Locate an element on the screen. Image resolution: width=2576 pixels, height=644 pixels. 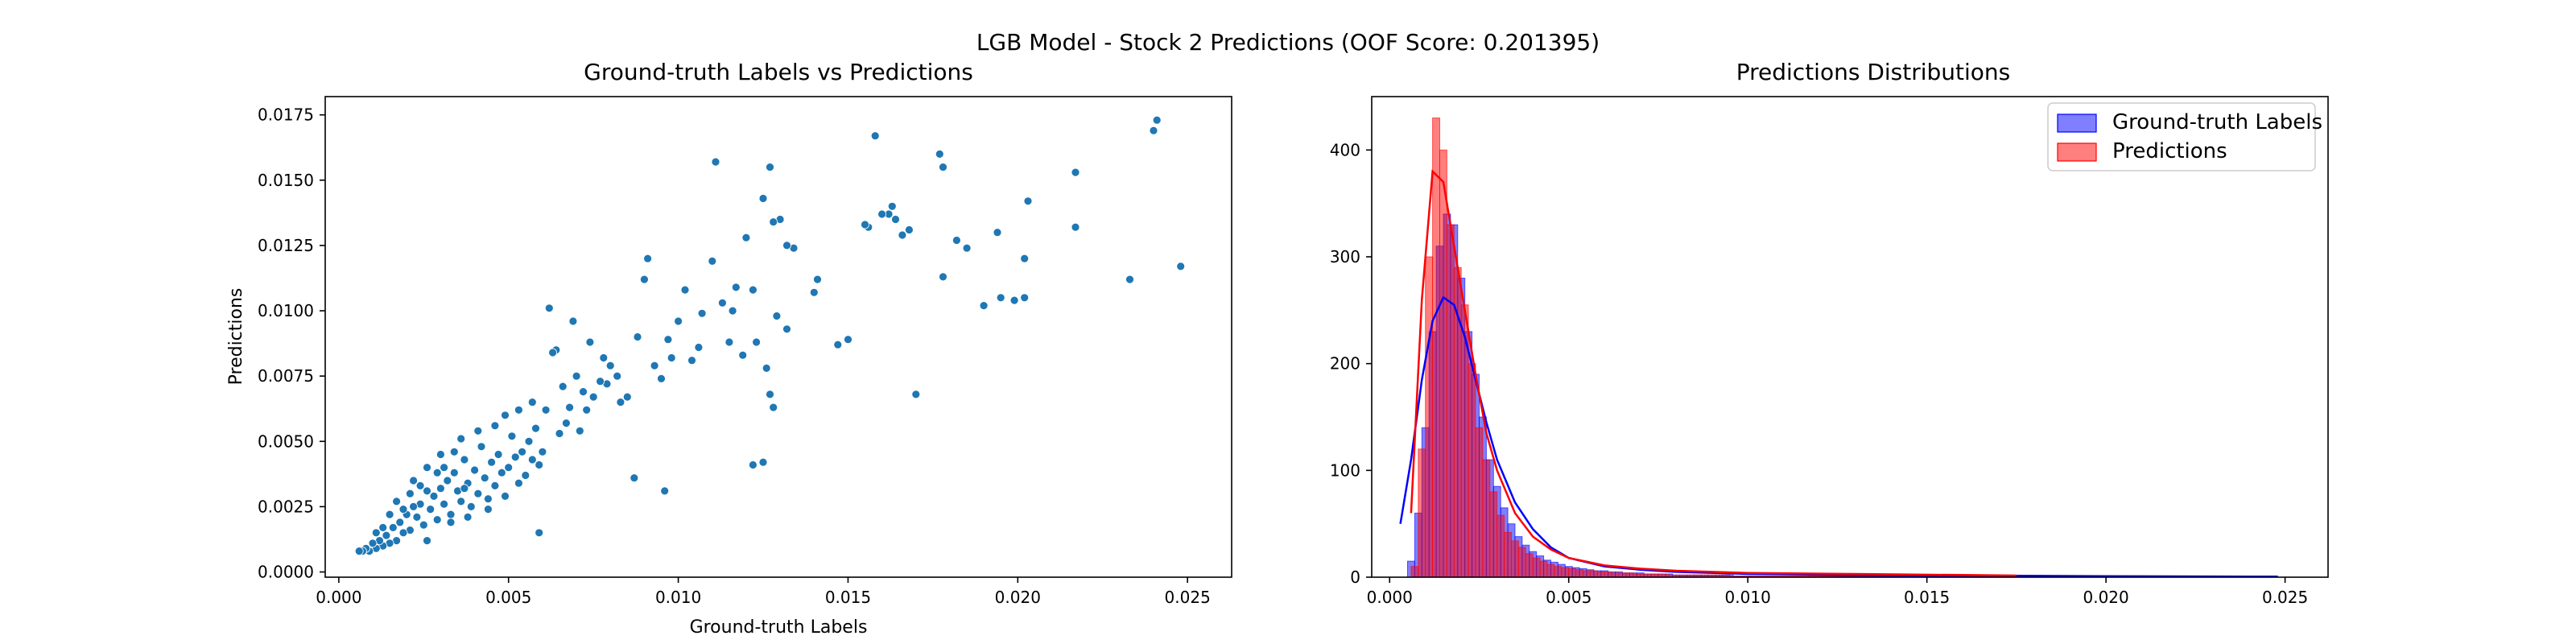
histogram-legend: Ground-truth Labels Predictions is located at coordinates (2184, 136).